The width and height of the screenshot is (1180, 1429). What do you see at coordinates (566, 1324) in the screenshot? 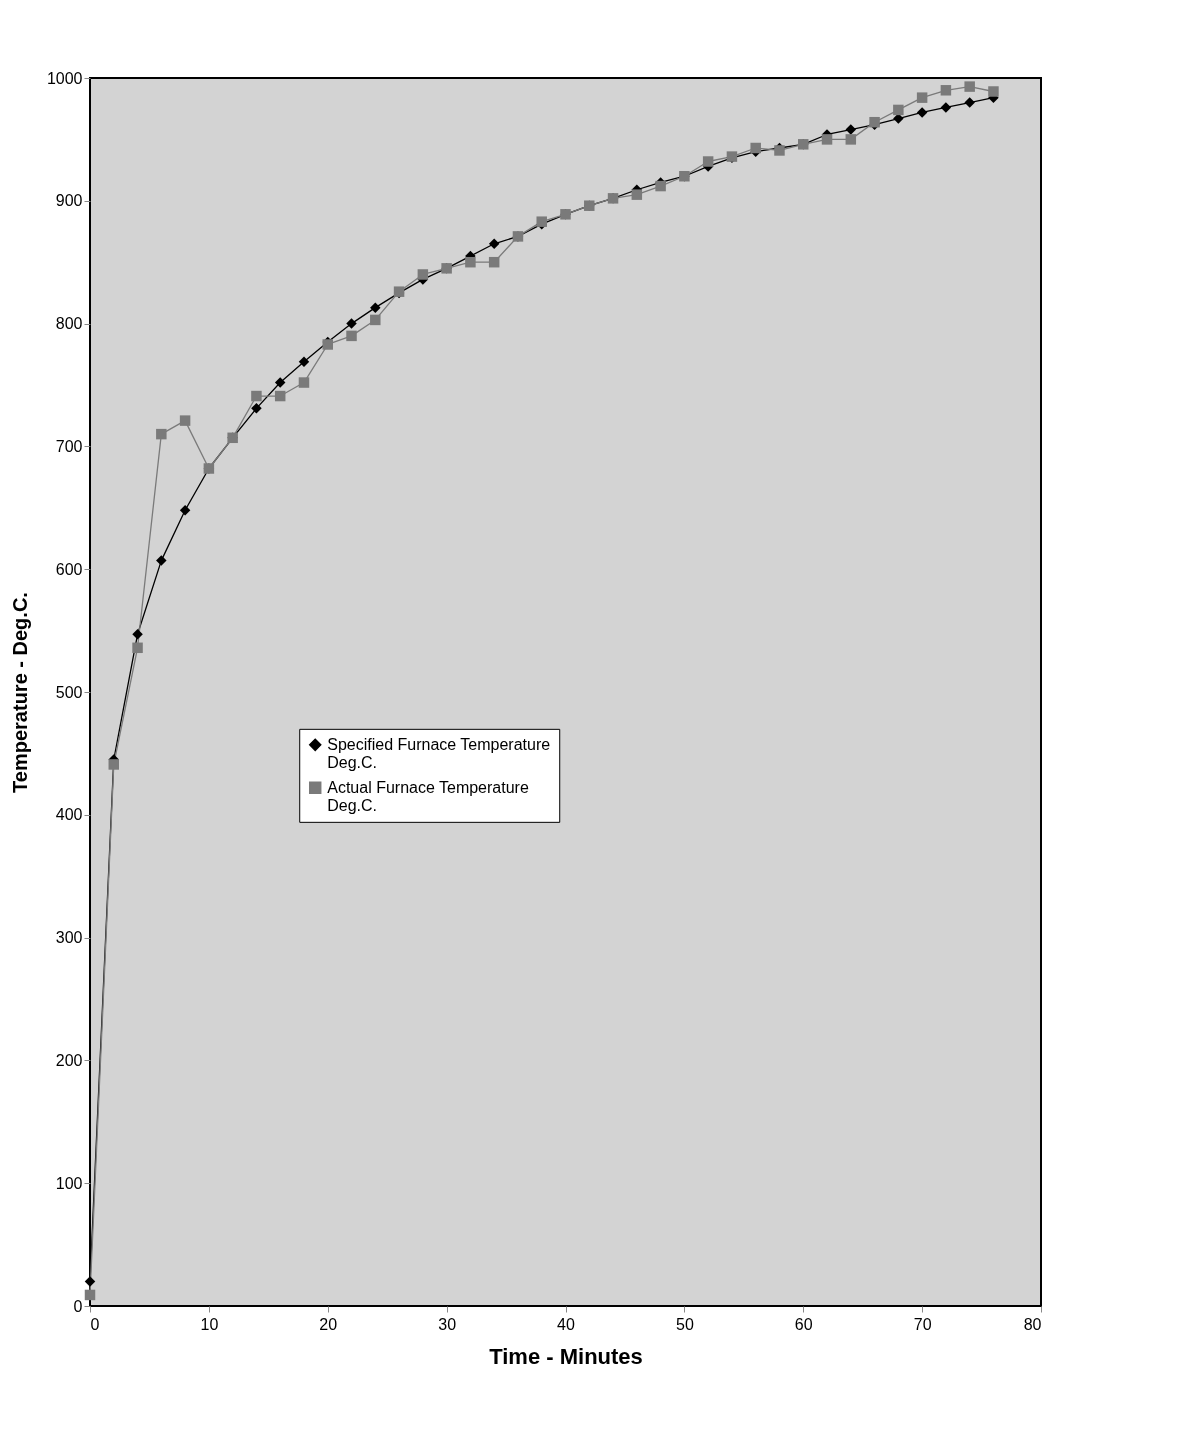
I see `x-tick-label: 40` at bounding box center [566, 1324].